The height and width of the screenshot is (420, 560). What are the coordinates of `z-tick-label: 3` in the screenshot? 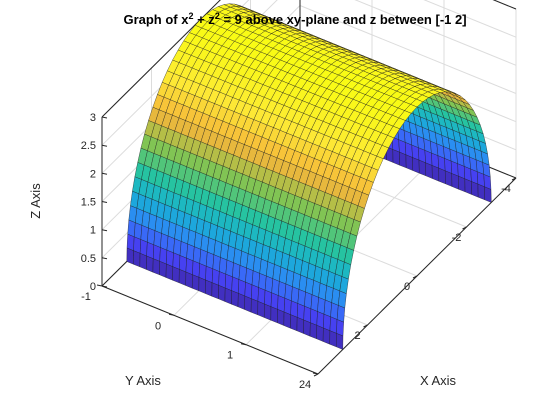 It's located at (93, 118).